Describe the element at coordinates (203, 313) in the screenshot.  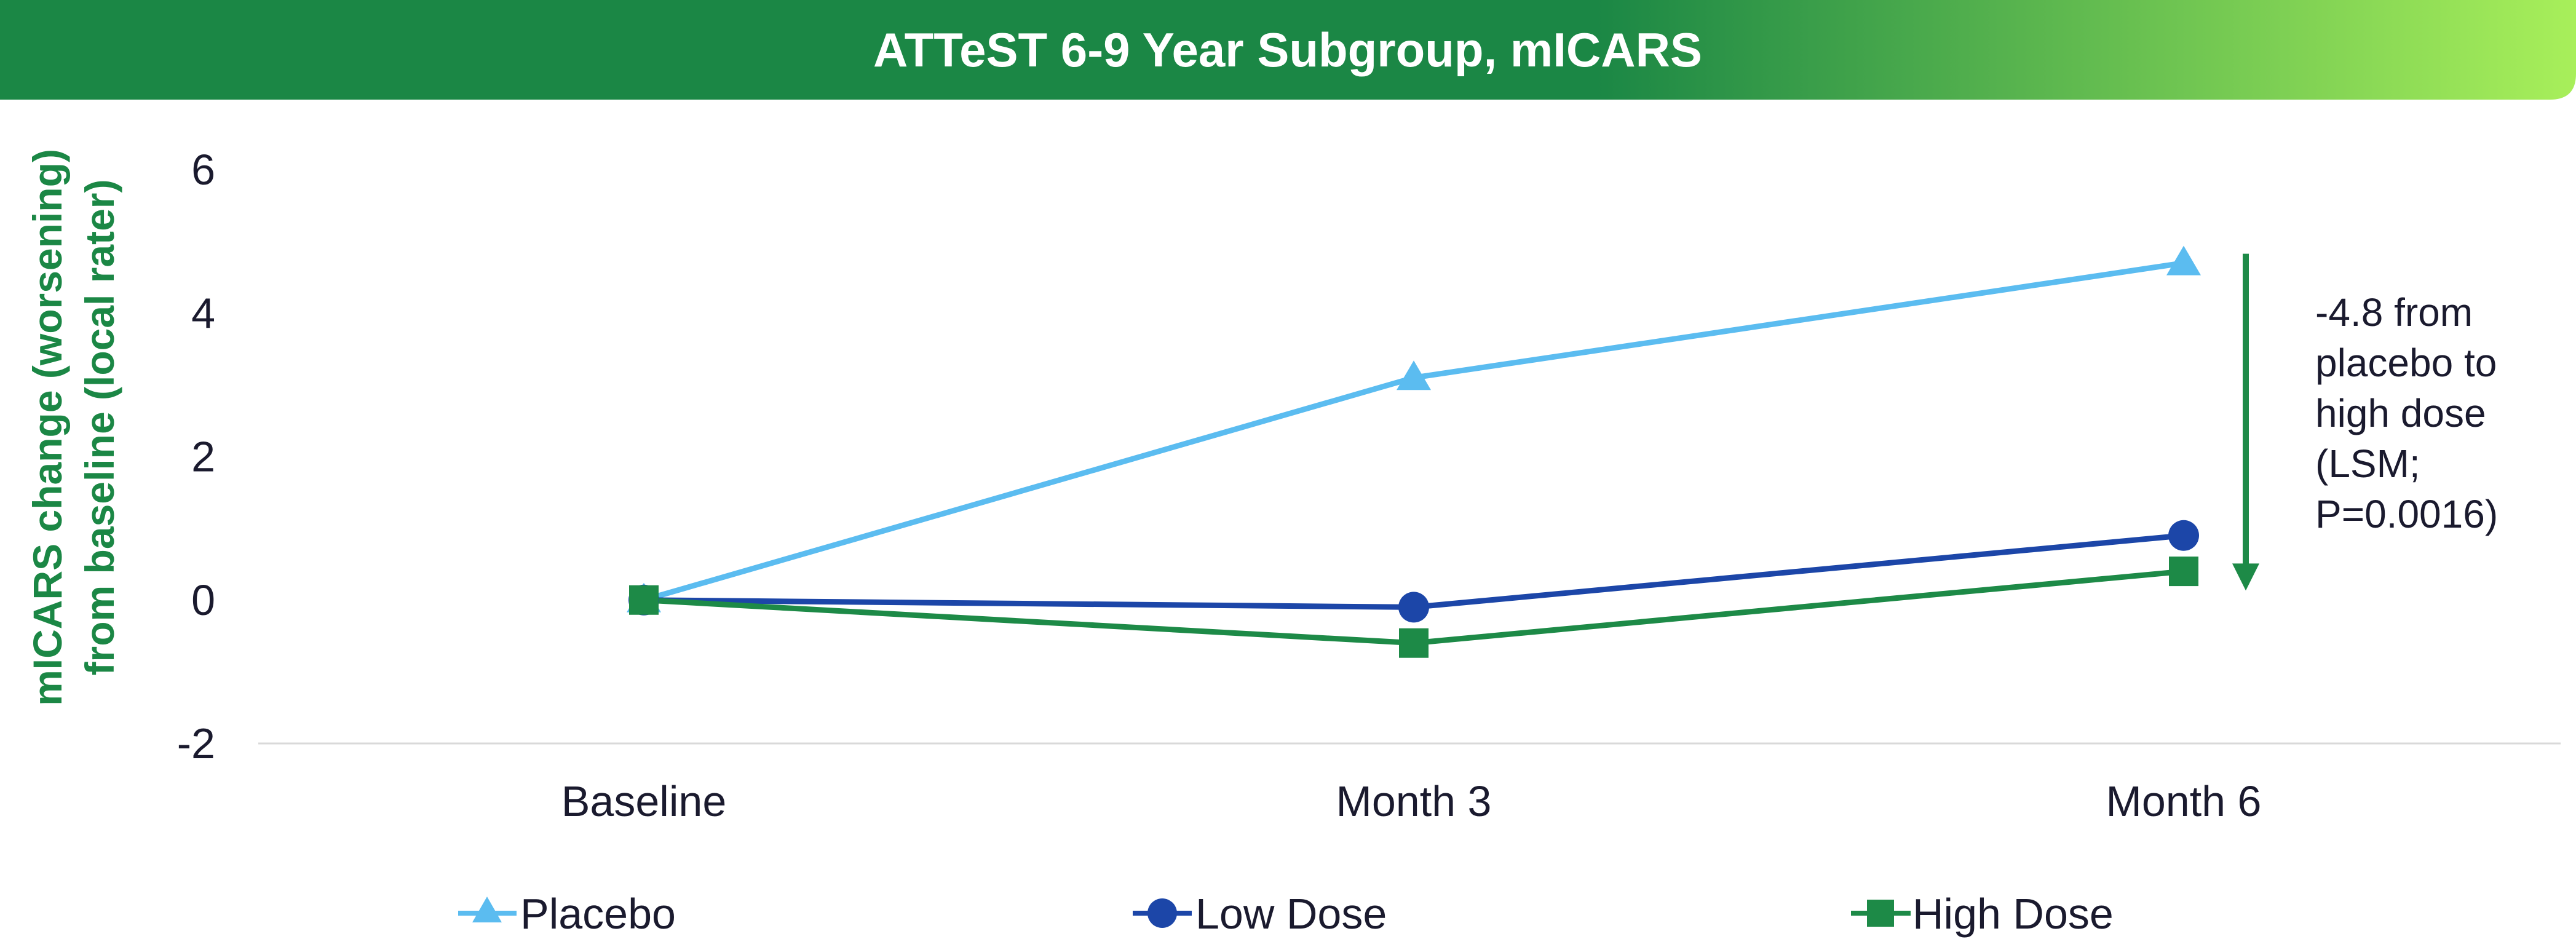
I see `y-tick-label: 4` at that location.